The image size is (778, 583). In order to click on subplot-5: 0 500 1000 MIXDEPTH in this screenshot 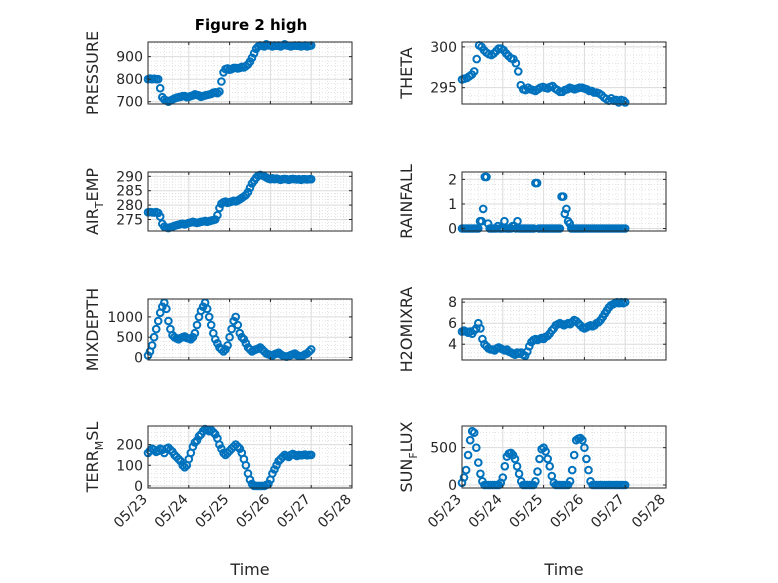, I will do `click(218, 329)`.